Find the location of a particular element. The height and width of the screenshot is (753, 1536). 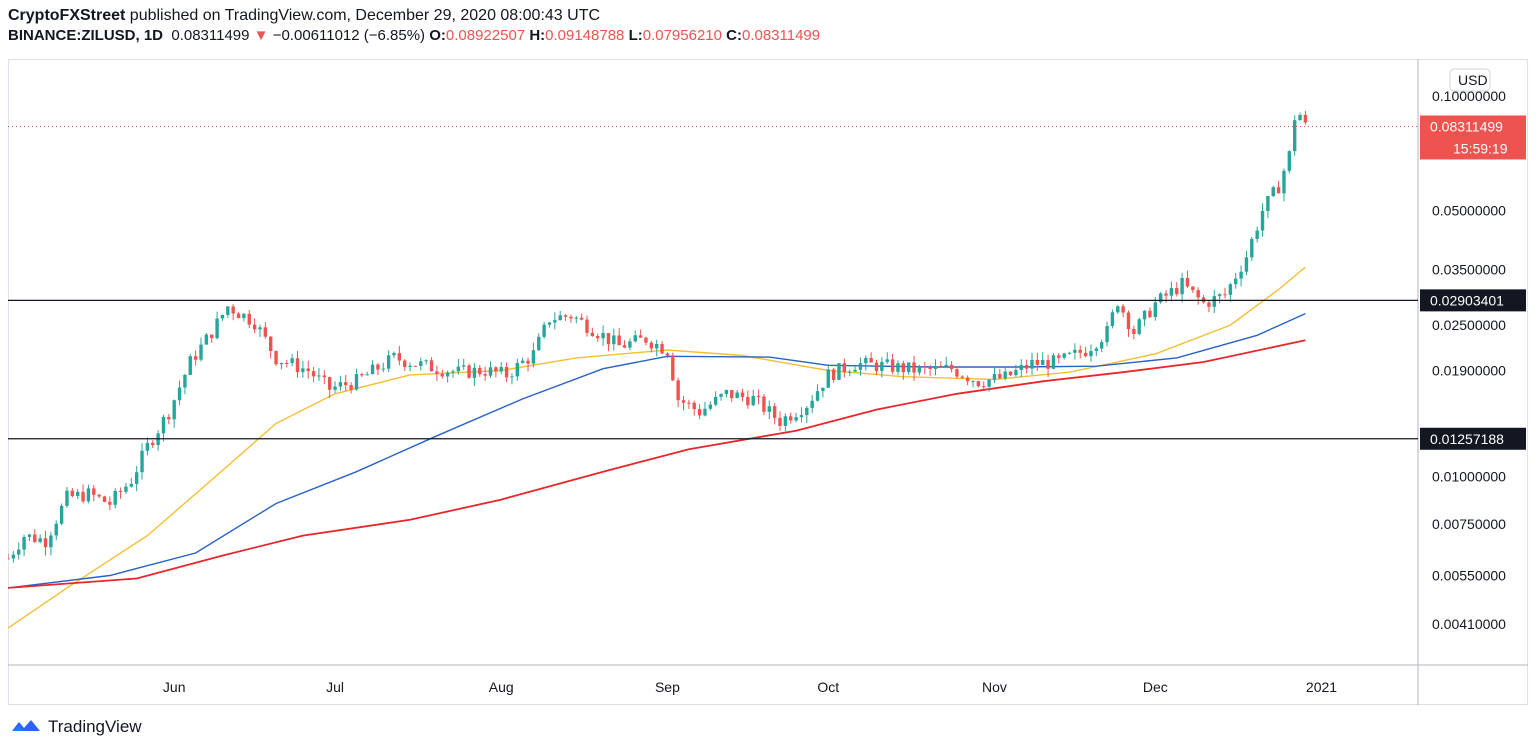

y-tick-label: 0.03500000 is located at coordinates (1469, 269).